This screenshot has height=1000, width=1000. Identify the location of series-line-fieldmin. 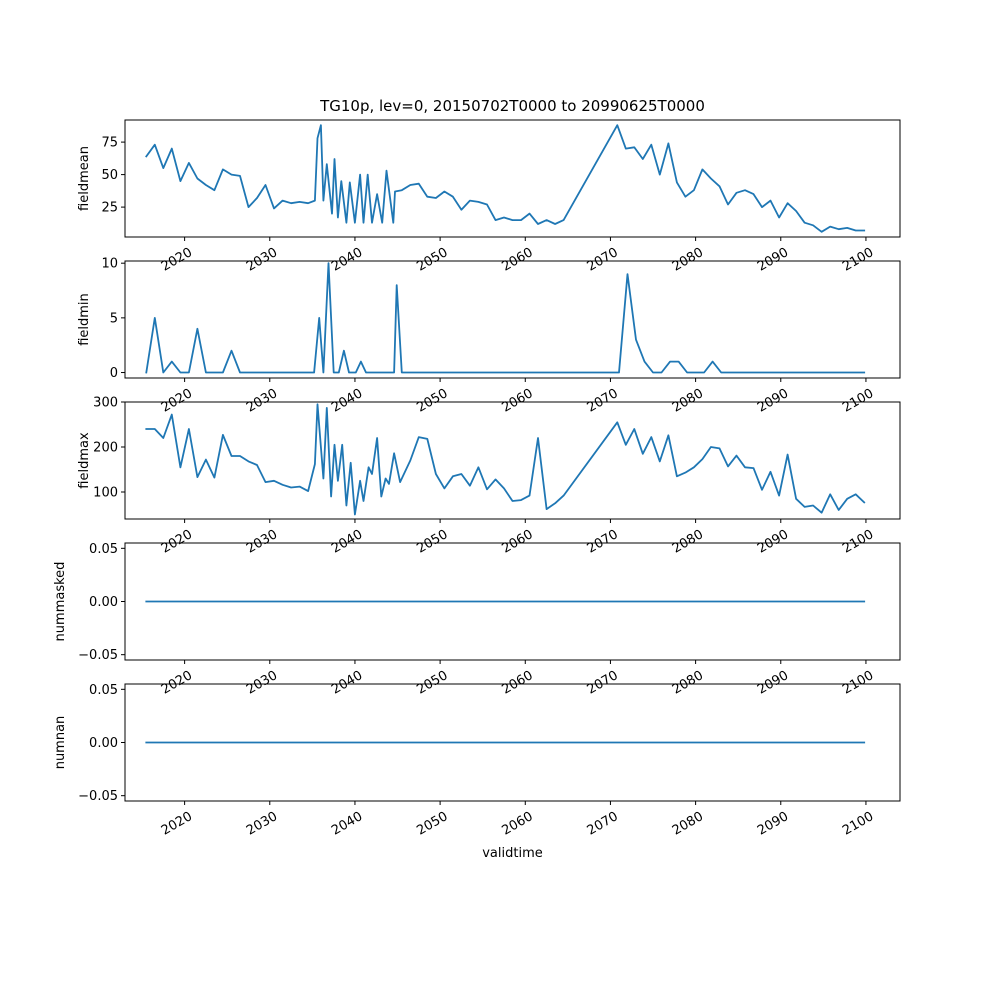
(505, 318).